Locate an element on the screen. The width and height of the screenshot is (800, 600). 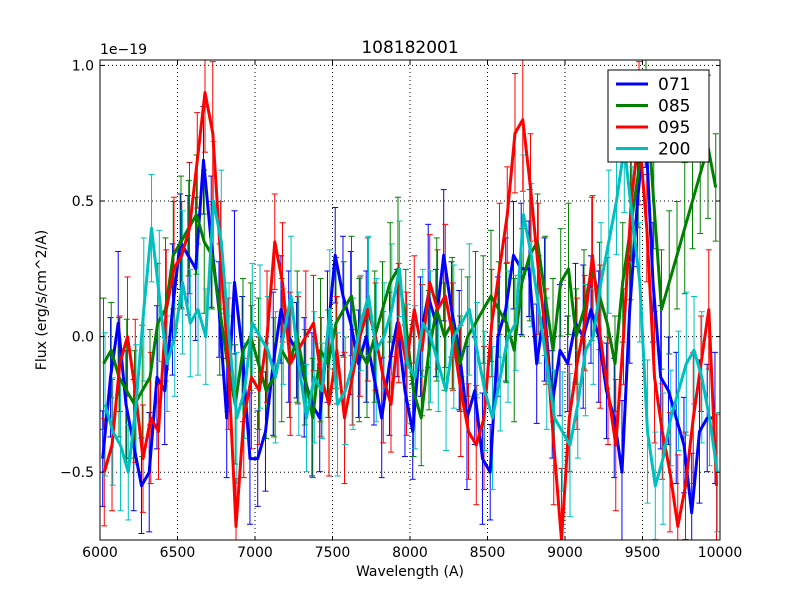
x-tick-label: 9000 is located at coordinates (565, 553).